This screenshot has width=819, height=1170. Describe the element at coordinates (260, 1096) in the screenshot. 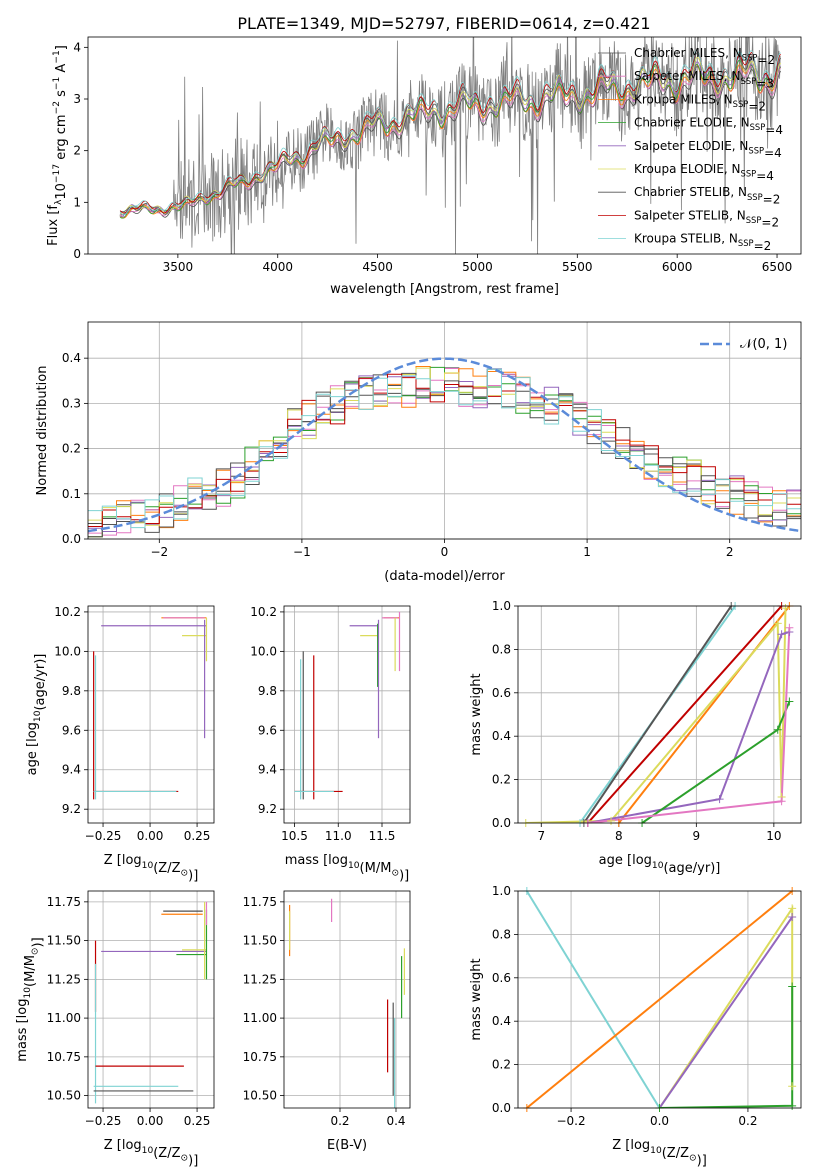

I see `y-tick-label: 10.50` at that location.